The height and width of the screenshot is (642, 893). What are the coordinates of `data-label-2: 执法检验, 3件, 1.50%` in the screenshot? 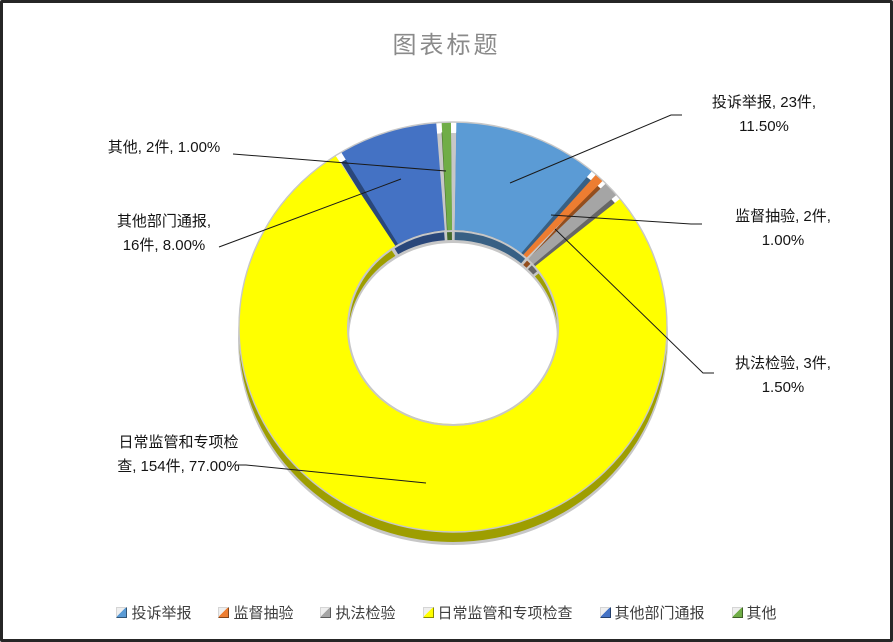 It's located at (783, 376).